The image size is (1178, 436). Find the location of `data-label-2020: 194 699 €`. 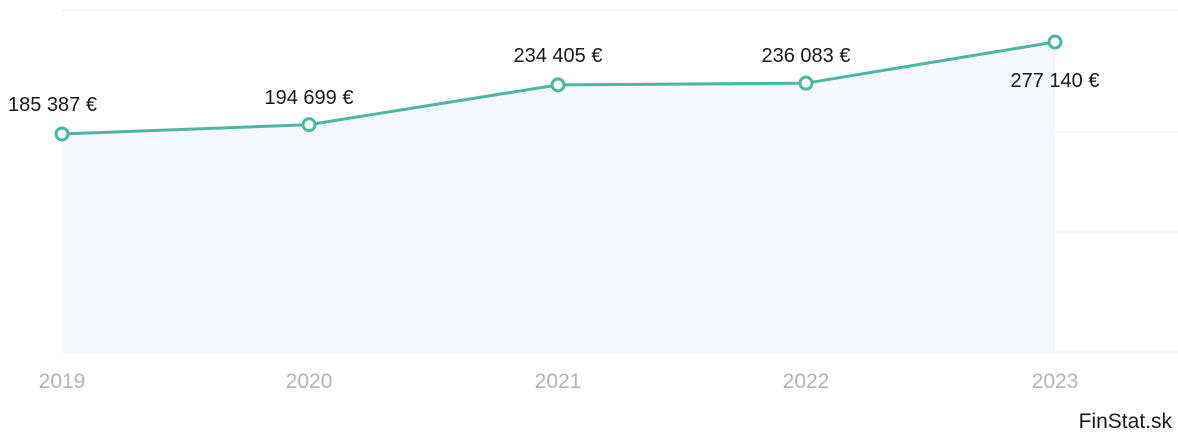

data-label-2020: 194 699 € is located at coordinates (309, 98).